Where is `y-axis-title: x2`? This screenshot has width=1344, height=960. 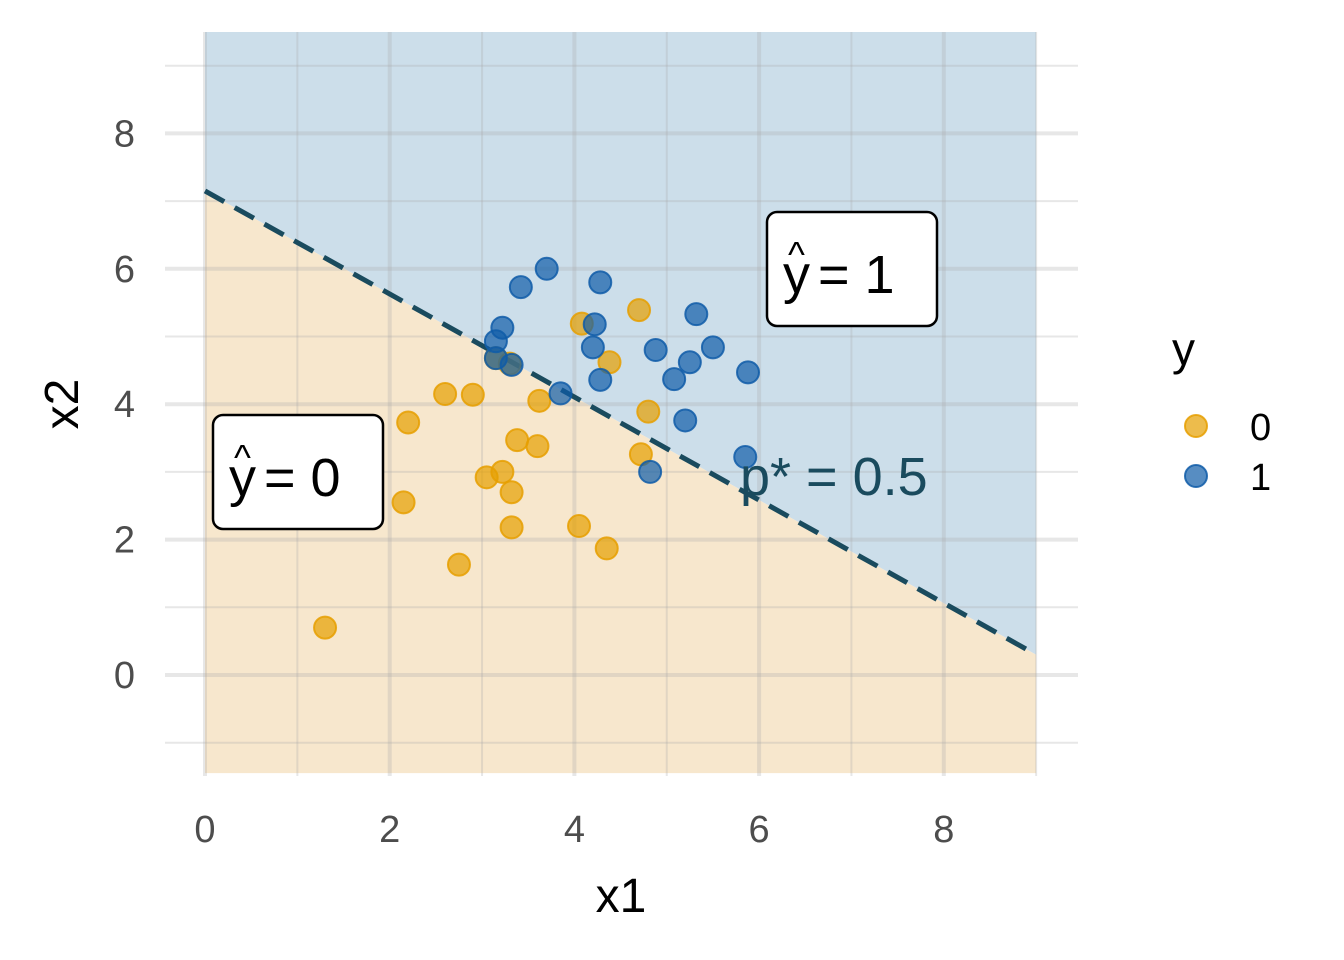 y-axis-title: x2 is located at coordinates (62, 404).